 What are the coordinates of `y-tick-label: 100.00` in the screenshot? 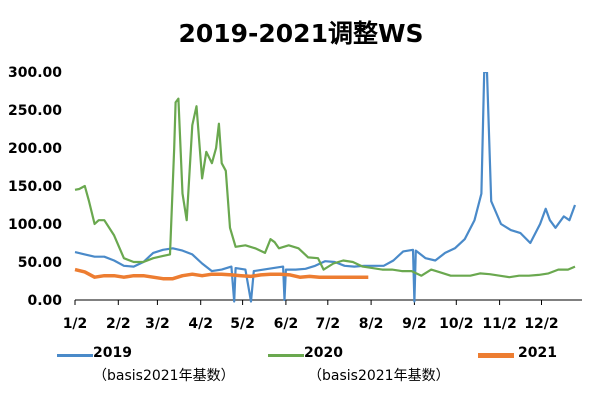 It's located at (35, 225).